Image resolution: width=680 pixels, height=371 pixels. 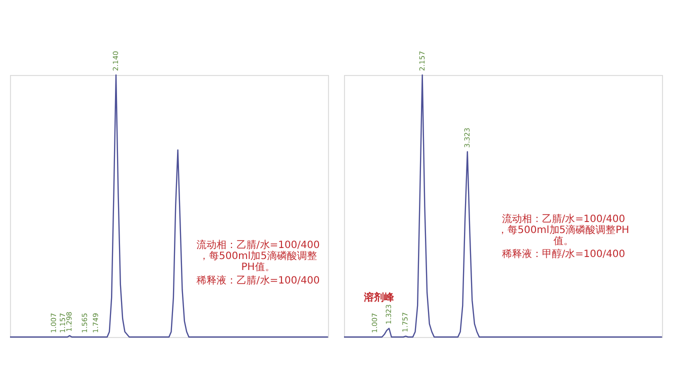 I want to click on annotation: 稀释液：甲醇/水=100/400, so click(x=564, y=254).